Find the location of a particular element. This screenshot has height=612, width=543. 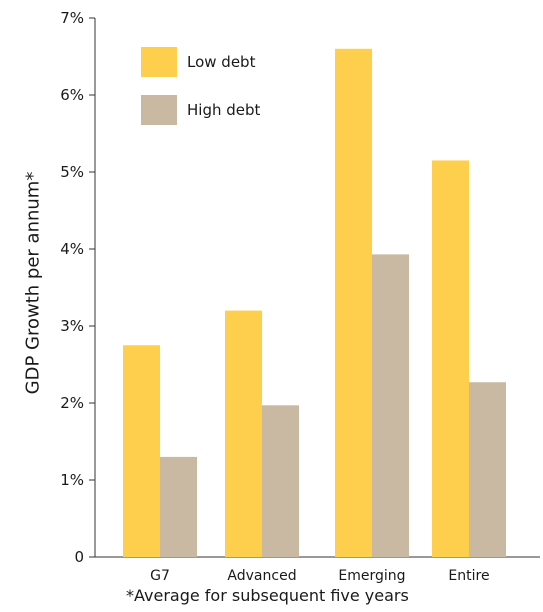

bar-high-debt-emerging is located at coordinates (390, 405).